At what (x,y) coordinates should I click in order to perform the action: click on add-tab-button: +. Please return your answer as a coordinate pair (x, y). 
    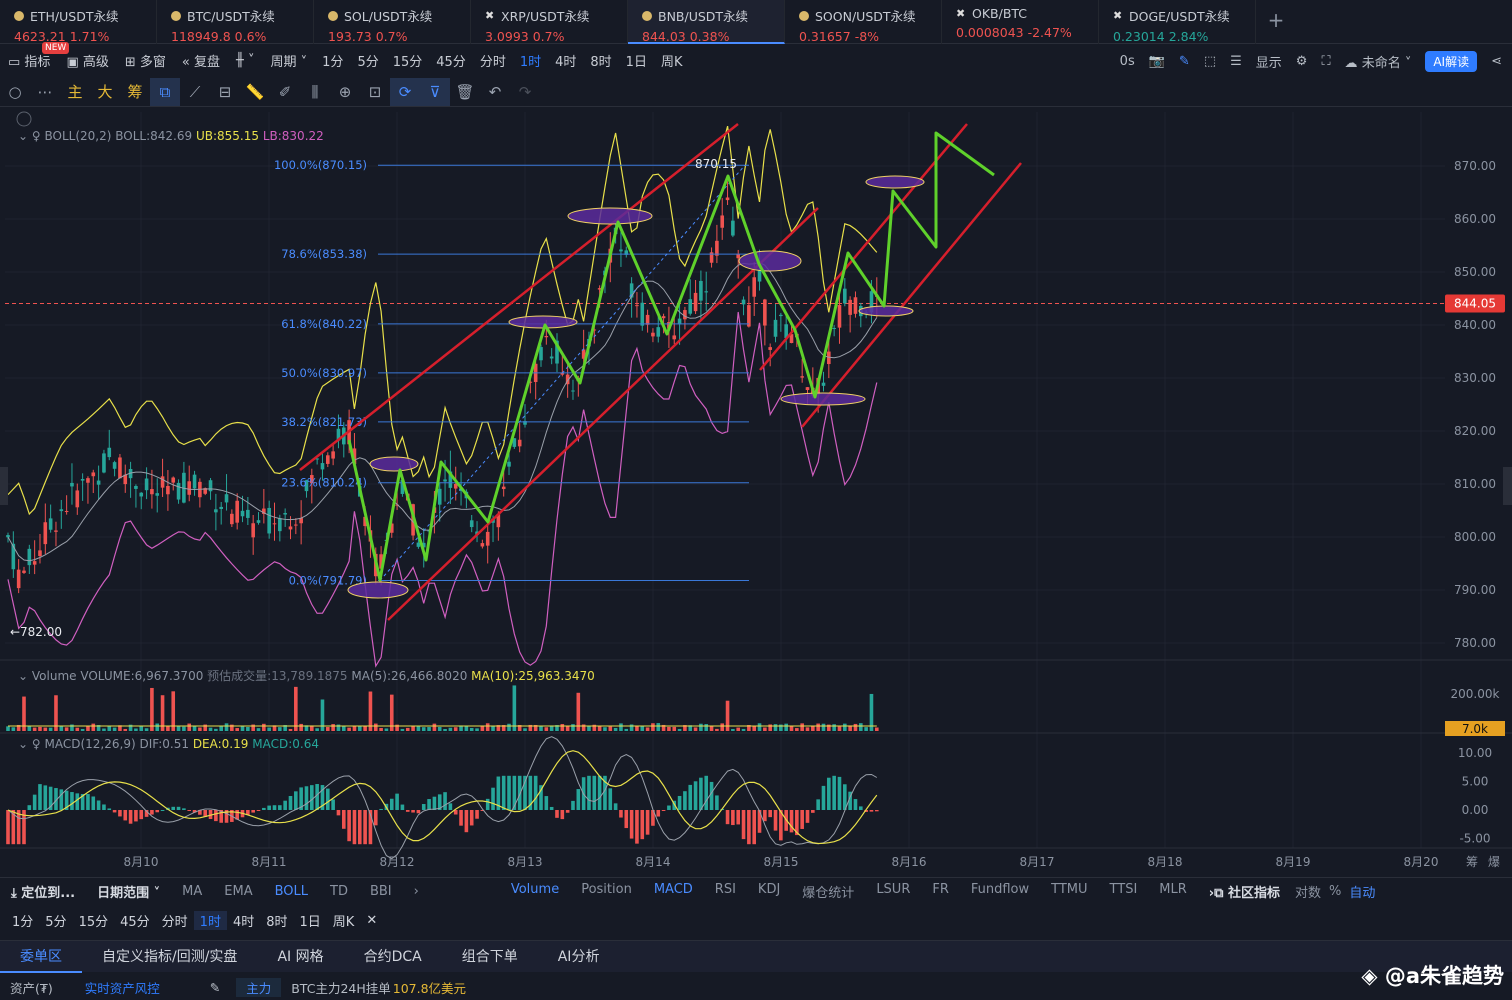
    Looking at the image, I should click on (1276, 20).